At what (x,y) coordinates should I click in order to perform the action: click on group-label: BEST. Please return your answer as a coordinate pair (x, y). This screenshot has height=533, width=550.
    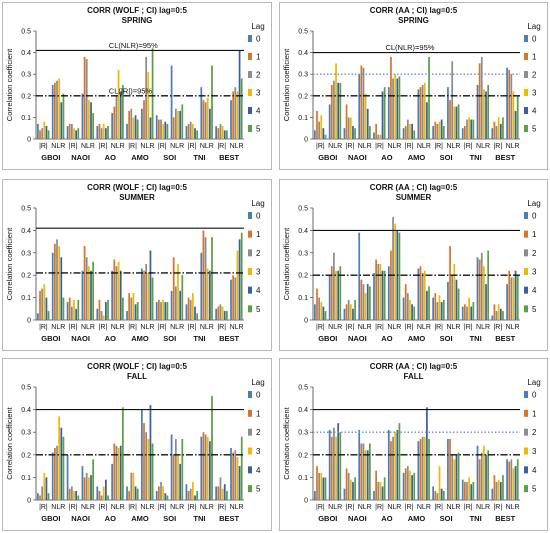
    Looking at the image, I should click on (505, 338).